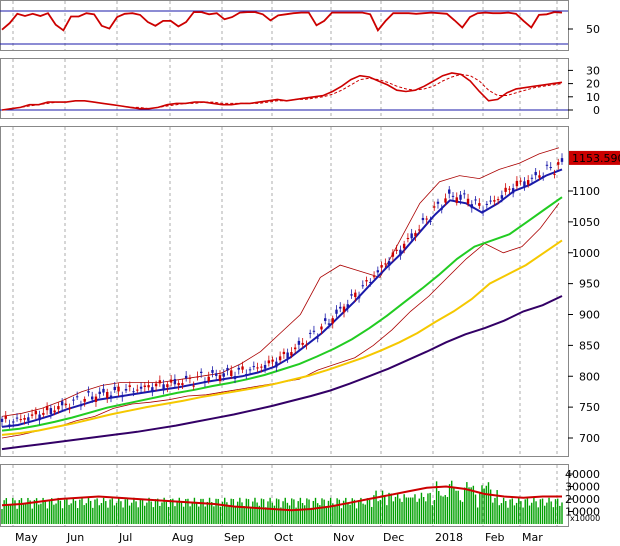  What do you see at coordinates (586, 222) in the screenshot?
I see `price-tick-label: 1050` at bounding box center [586, 222].